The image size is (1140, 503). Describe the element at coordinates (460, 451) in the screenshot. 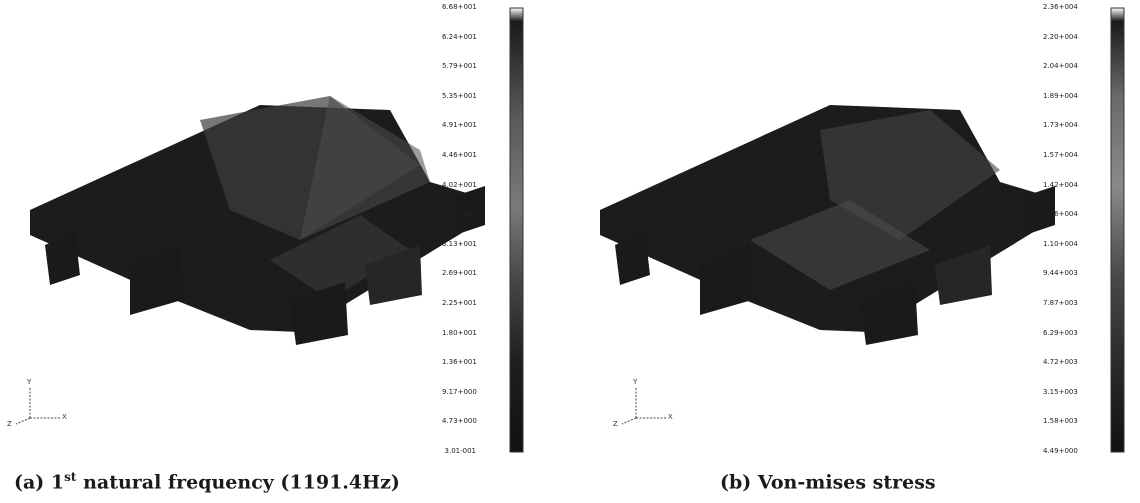

I see `legend-tick-label: 3.01-001` at that location.